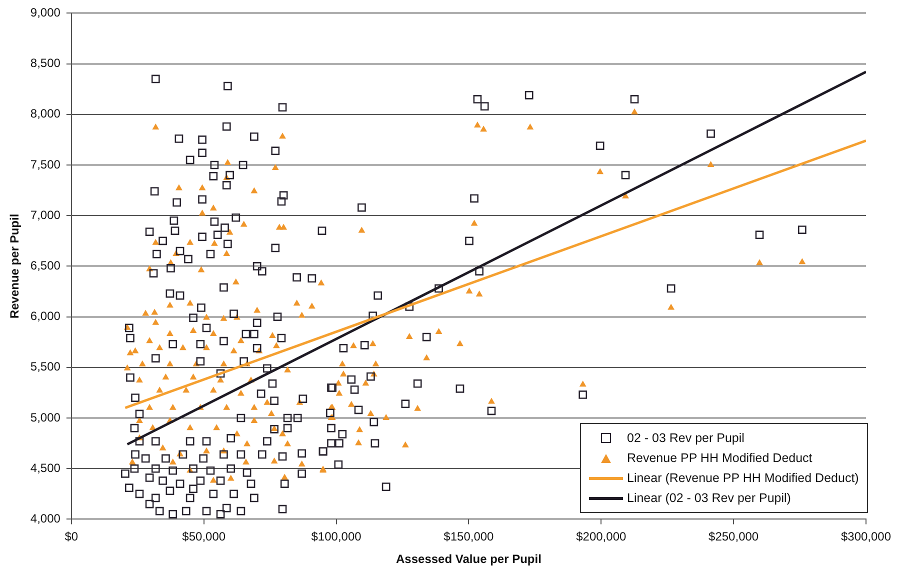 The width and height of the screenshot is (900, 571). I want to click on y-axis-title: Revenue per Pupil, so click(15, 266).